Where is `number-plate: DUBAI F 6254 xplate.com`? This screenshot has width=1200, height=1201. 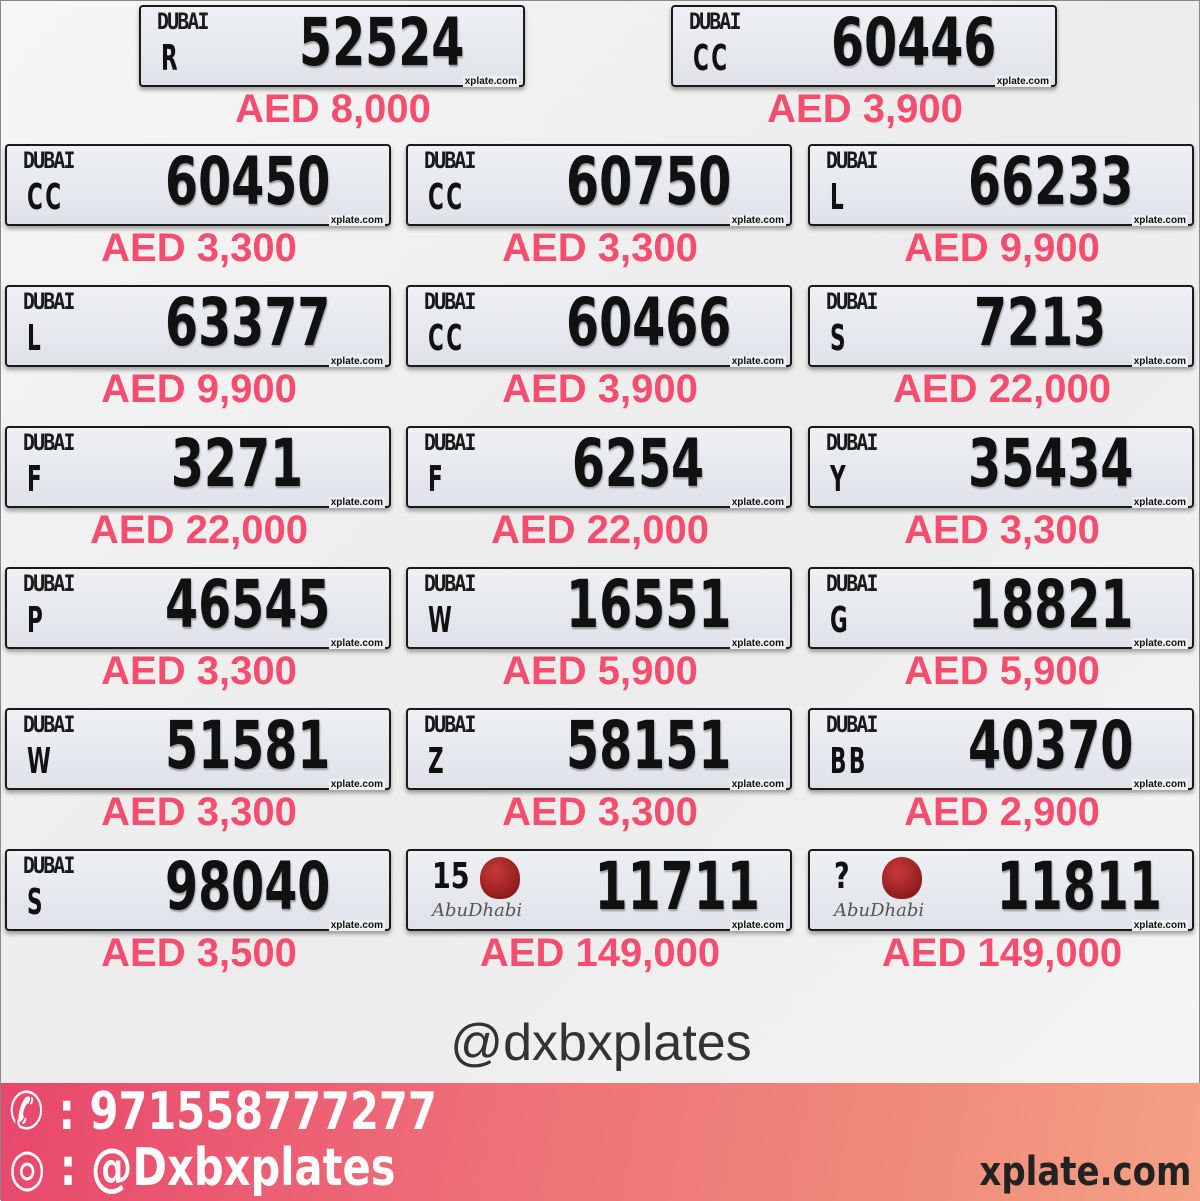 number-plate: DUBAI F 6254 xplate.com is located at coordinates (599, 467).